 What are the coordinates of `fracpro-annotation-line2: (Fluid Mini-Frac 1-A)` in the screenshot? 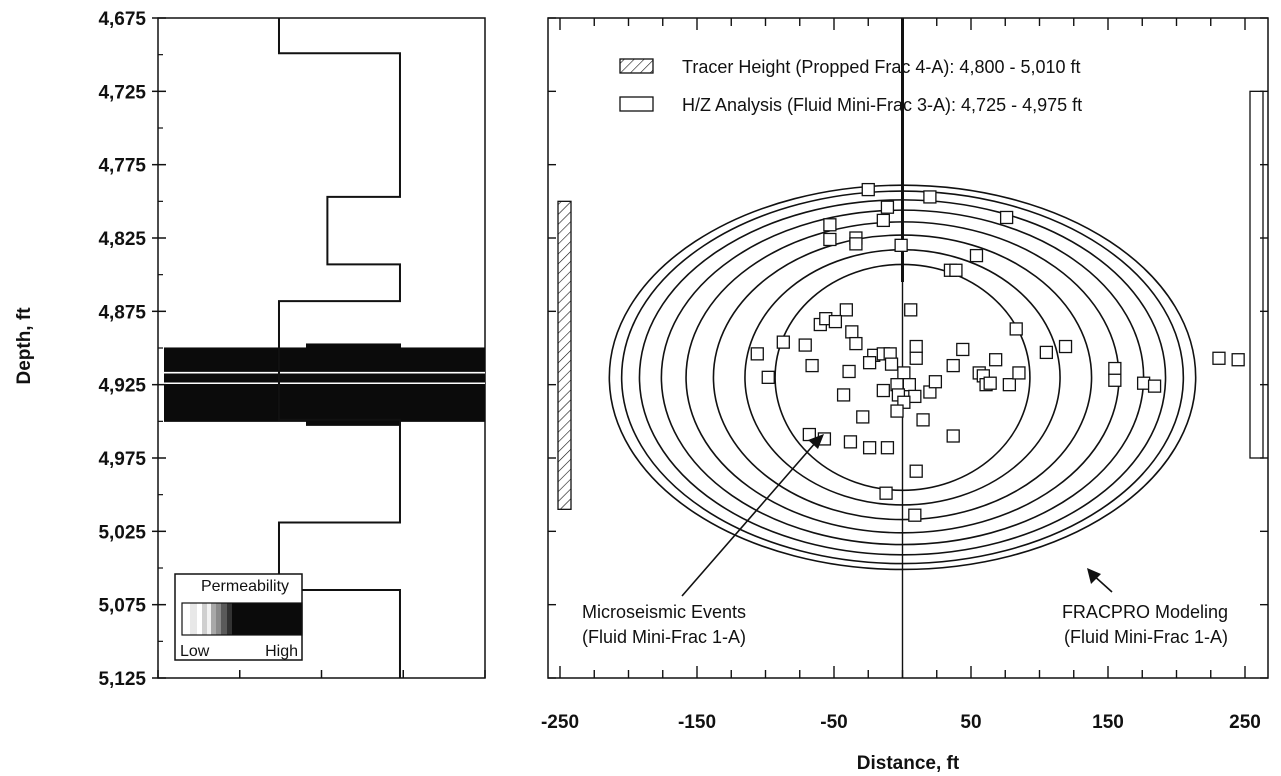 It's located at (1146, 637).